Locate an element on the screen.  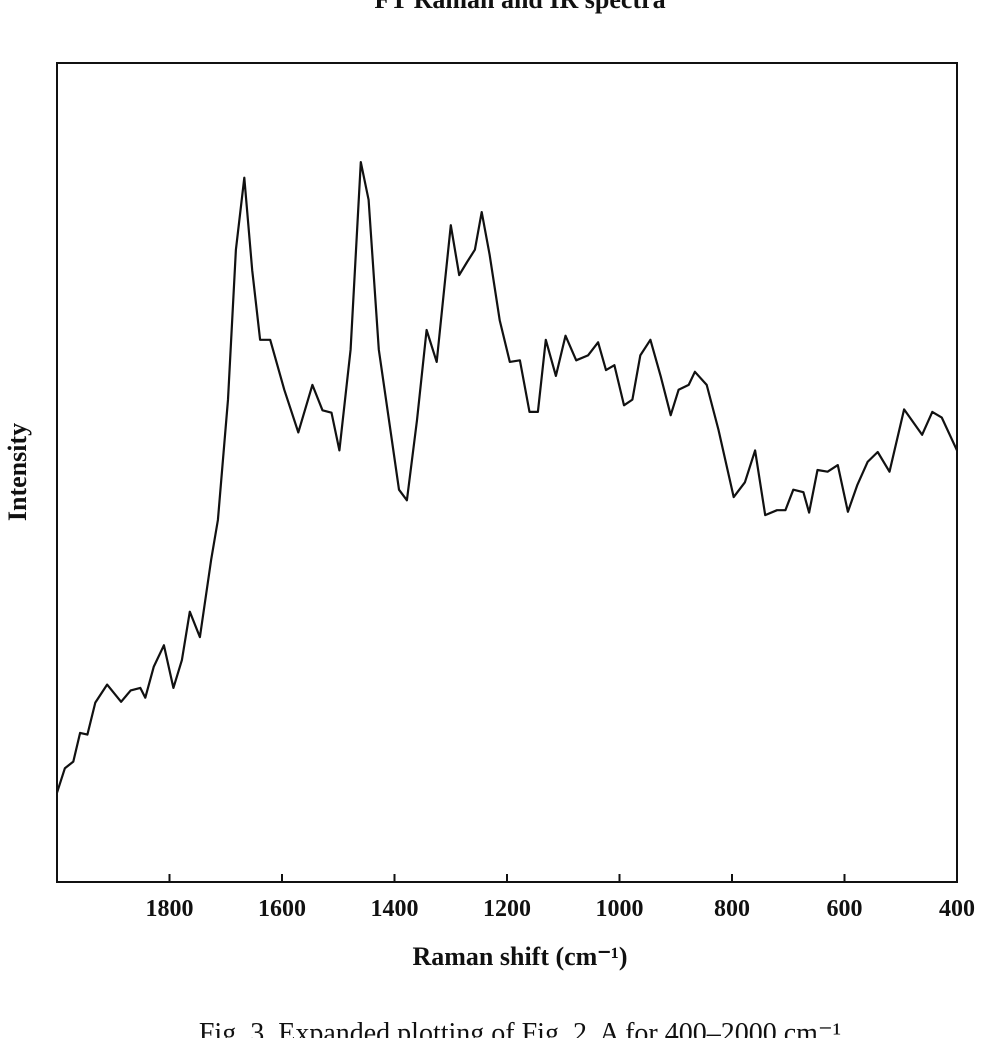
chart-title: FT Raman and IR spectra is located at coordinates (519, 7).